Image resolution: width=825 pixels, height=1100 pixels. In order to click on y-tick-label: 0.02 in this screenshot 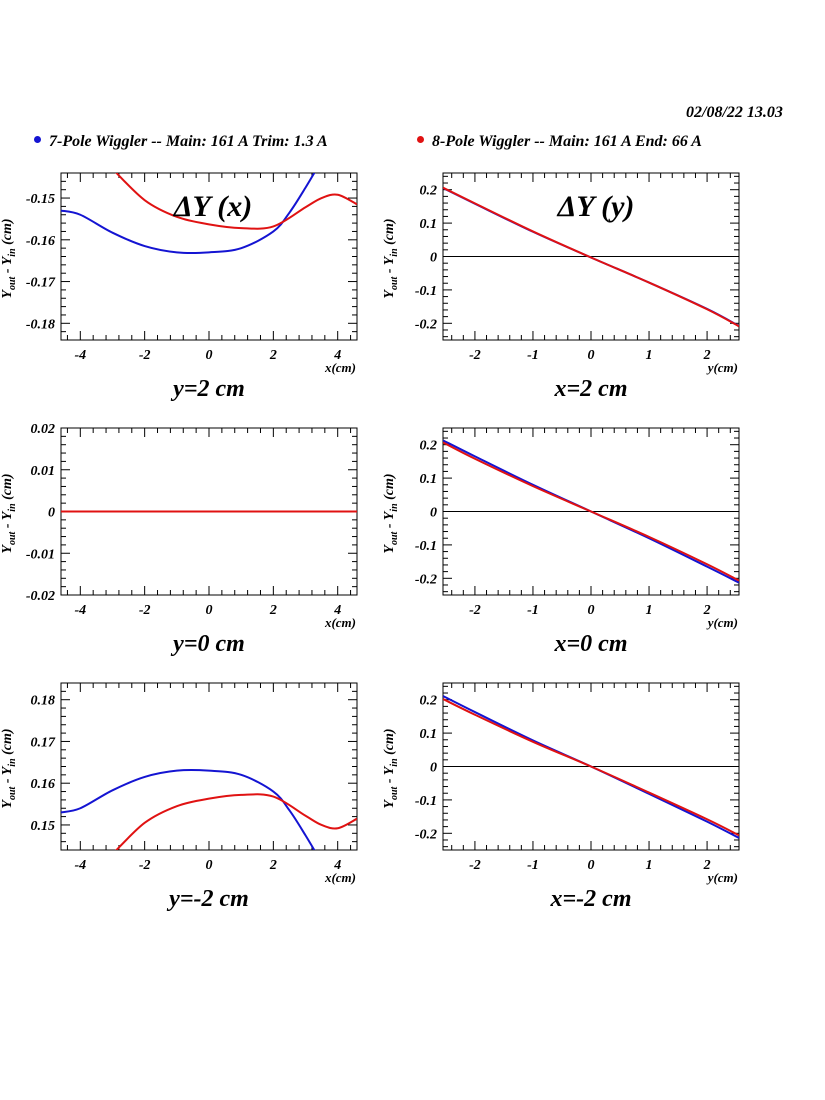, I will do `click(43, 429)`.